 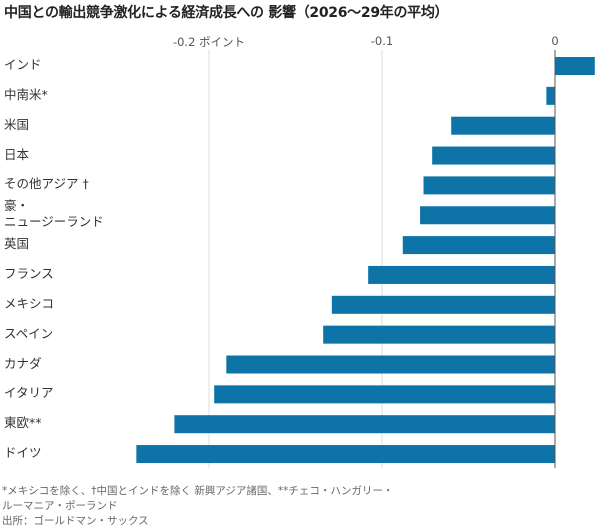 What do you see at coordinates (26, 94) in the screenshot?
I see `category-label: 中南米*` at bounding box center [26, 94].